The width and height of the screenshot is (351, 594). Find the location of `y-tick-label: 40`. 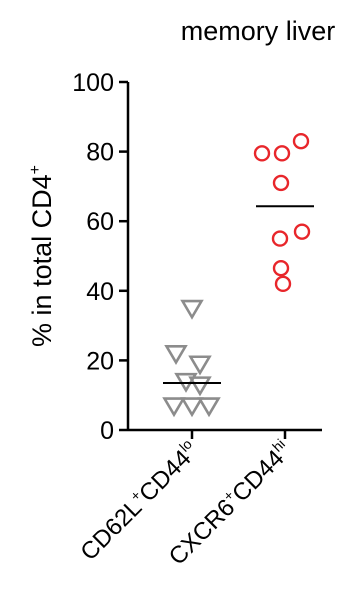

y-tick-label: 40 is located at coordinates (100, 292).